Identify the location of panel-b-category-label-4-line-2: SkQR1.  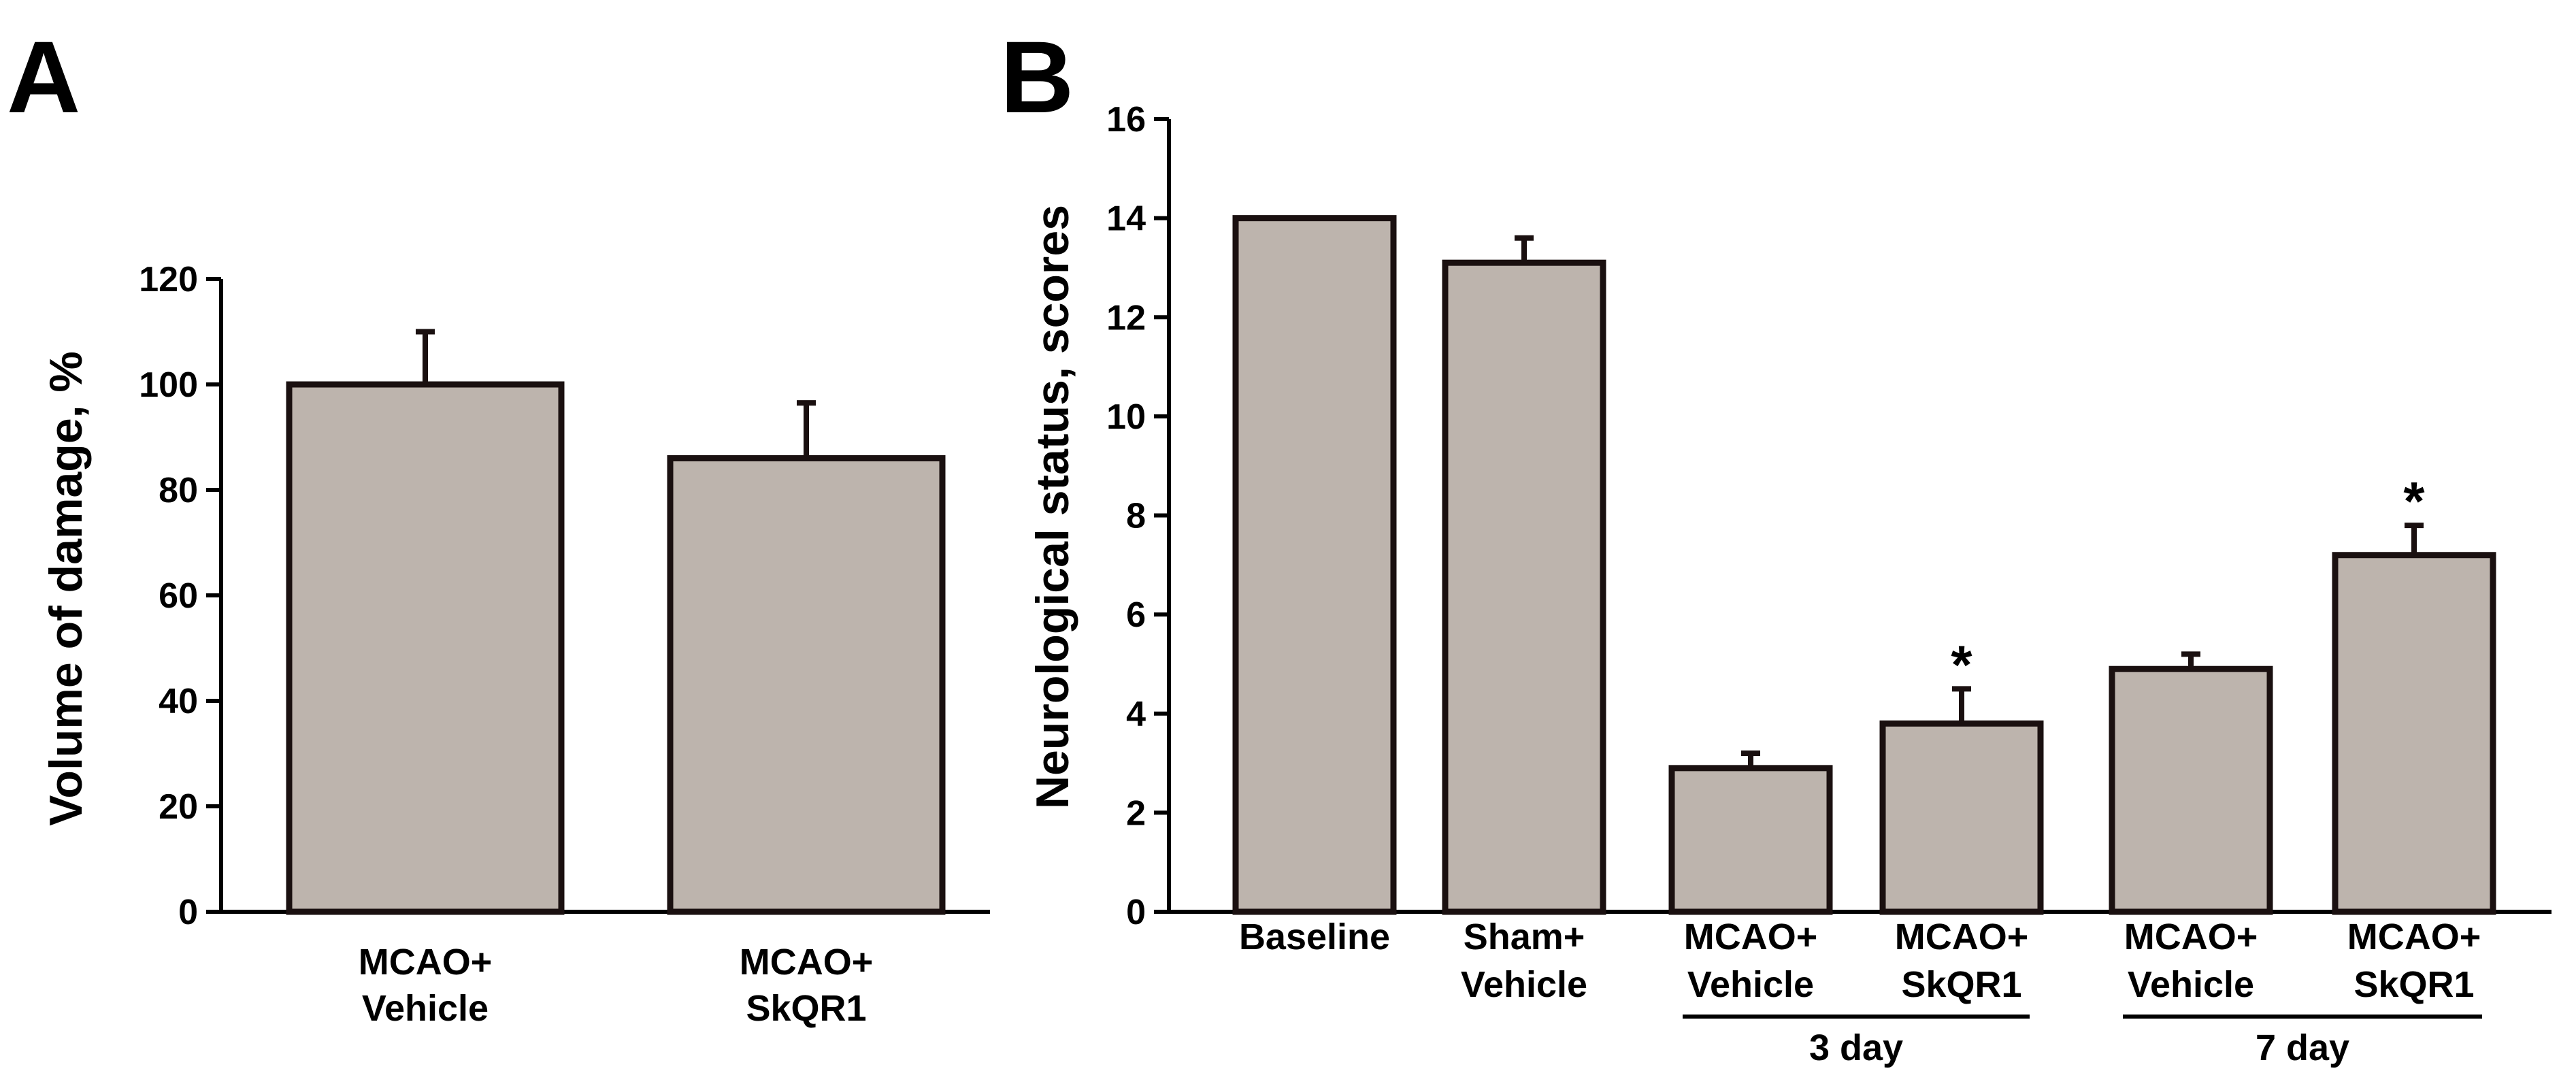
(1961, 985).